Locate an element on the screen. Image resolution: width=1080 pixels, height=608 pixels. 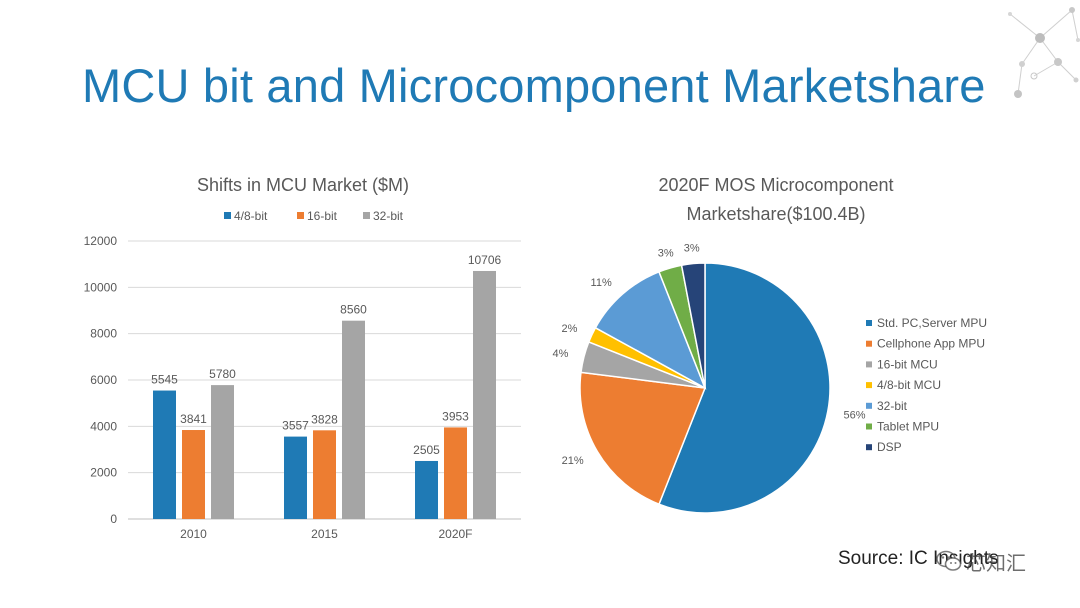
bar-chart-y-axis: 0 2000 4000 6000 8000 10000 12000 is located at coordinates (101, 380).